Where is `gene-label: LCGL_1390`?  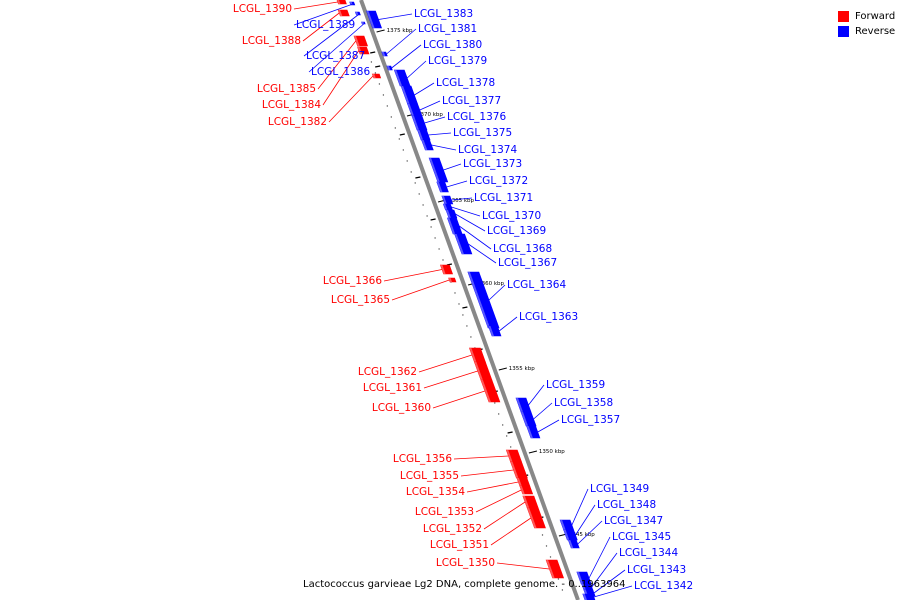
gene-label: LCGL_1390 is located at coordinates (262, 9).